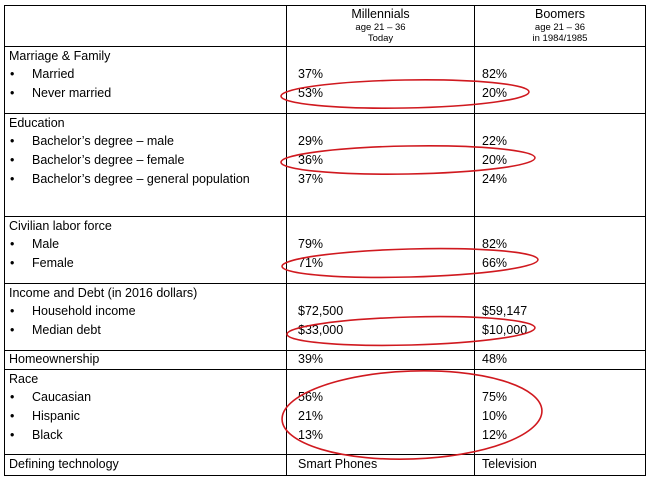  Describe the element at coordinates (54, 359) in the screenshot. I see `section-title-homeownership: Homeownership` at that location.